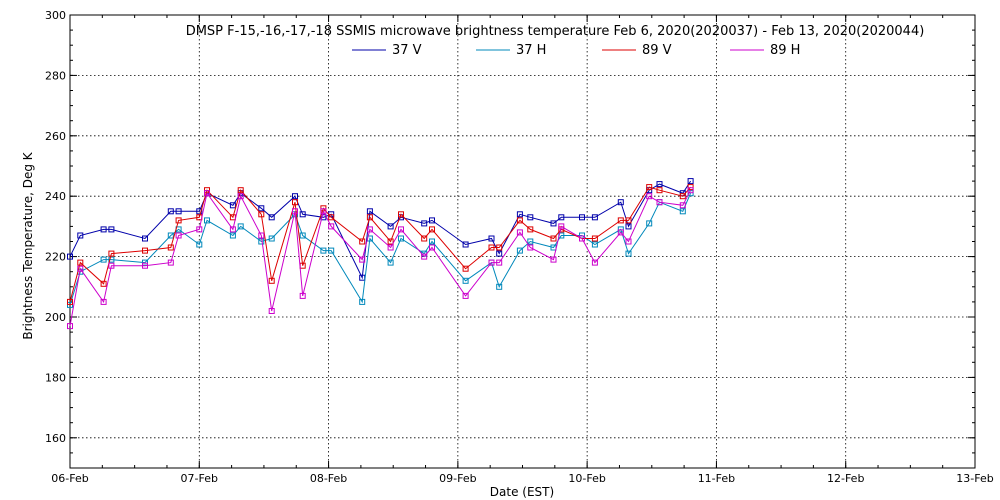  What do you see at coordinates (55, 257) in the screenshot?
I see `y-tick-label: 220` at bounding box center [55, 257].